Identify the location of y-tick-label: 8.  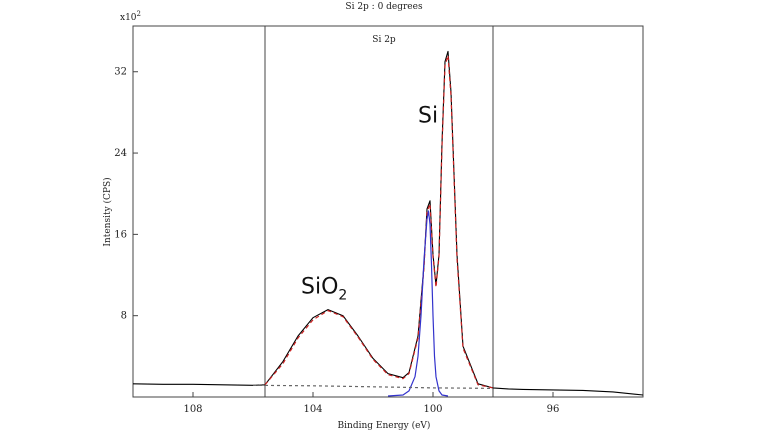
(124, 316).